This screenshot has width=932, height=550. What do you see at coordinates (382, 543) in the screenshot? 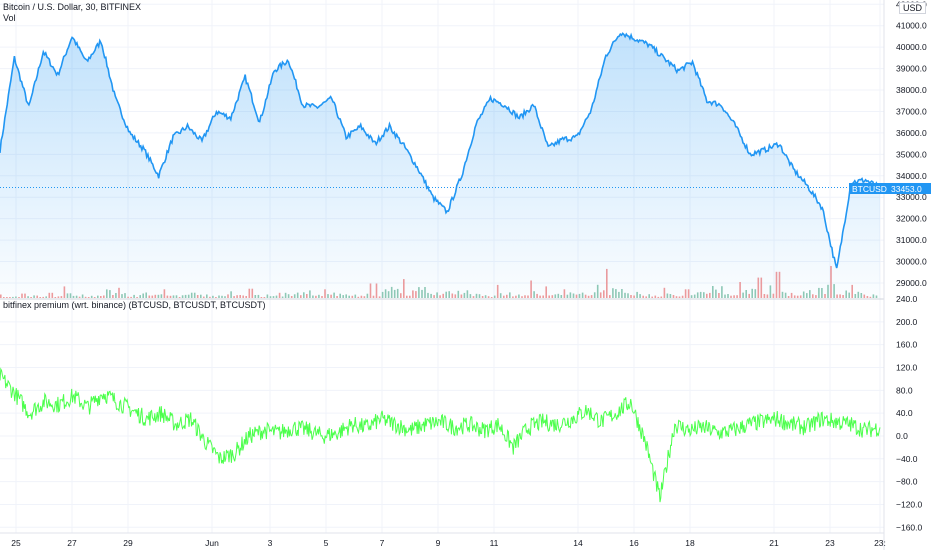
I see `time-tick-label: 7` at bounding box center [382, 543].